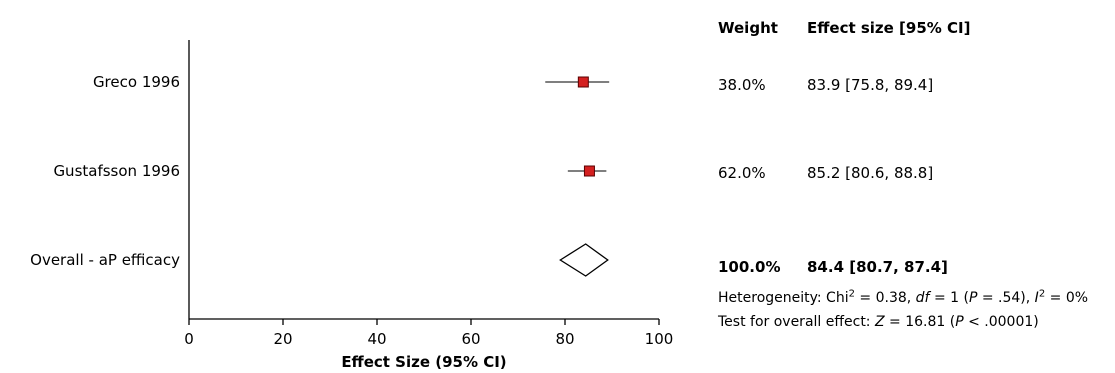  I want to click on x-tick-label: 20, so click(282, 339).